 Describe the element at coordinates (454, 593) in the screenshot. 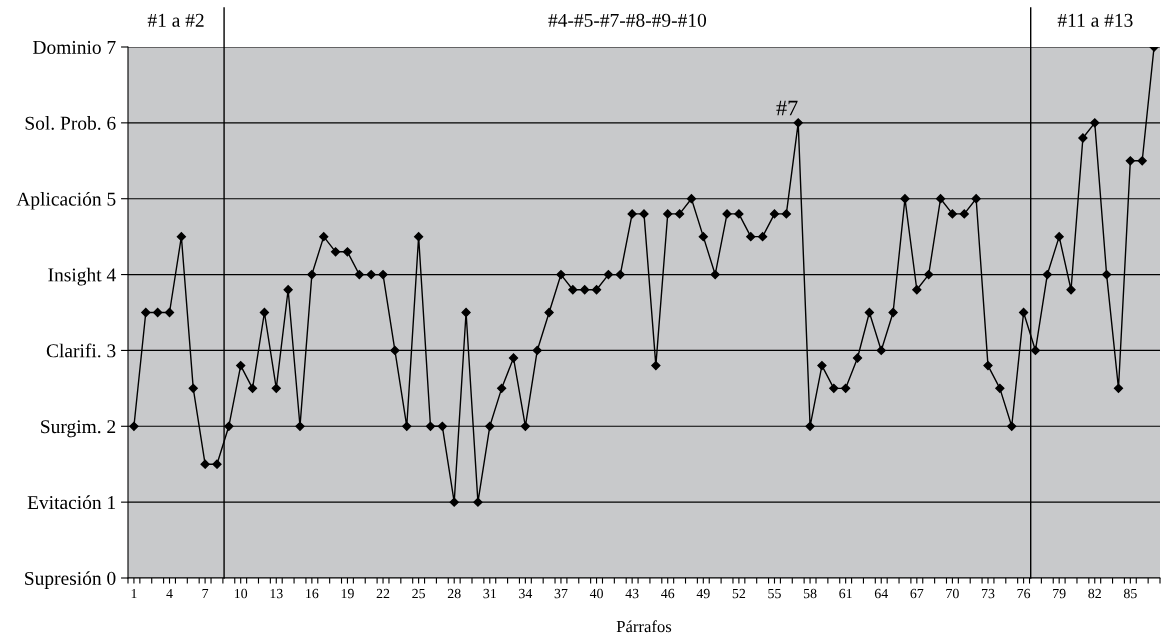

I see `x-tick-label: 28` at that location.